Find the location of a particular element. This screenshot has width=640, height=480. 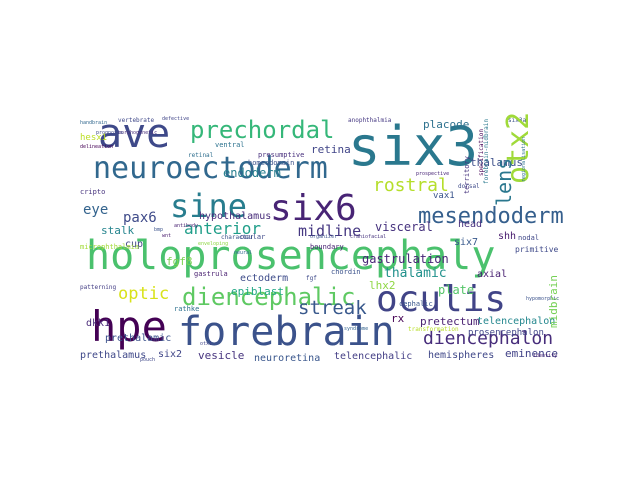

cloud-word: telencephalic is located at coordinates (373, 356).